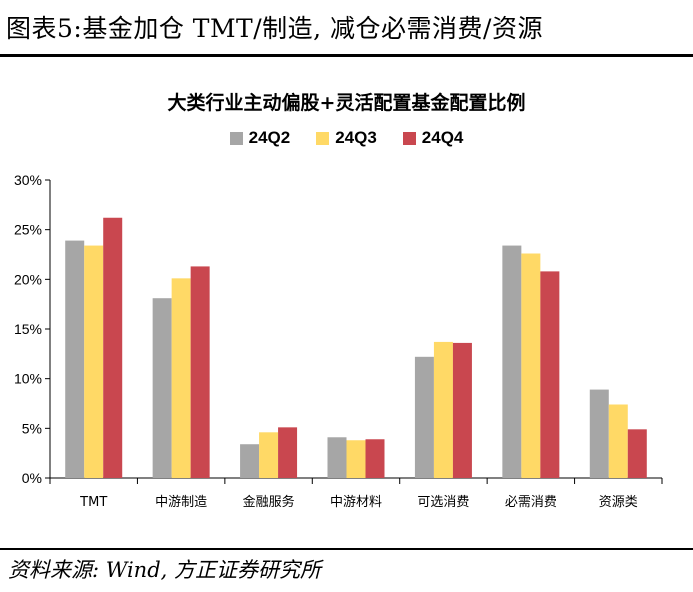  I want to click on figure-title: 图表5:基金加仓 TMT/制造, 减仓必需消费/资源, so click(274, 28).